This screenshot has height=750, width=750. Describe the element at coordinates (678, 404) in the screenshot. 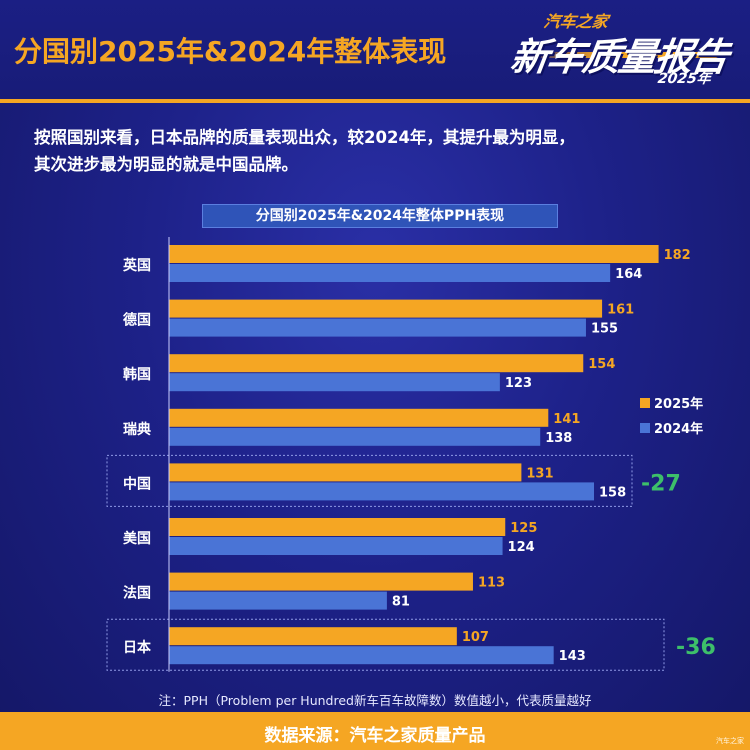

I see `legend-label-2025年: 2025年` at that location.